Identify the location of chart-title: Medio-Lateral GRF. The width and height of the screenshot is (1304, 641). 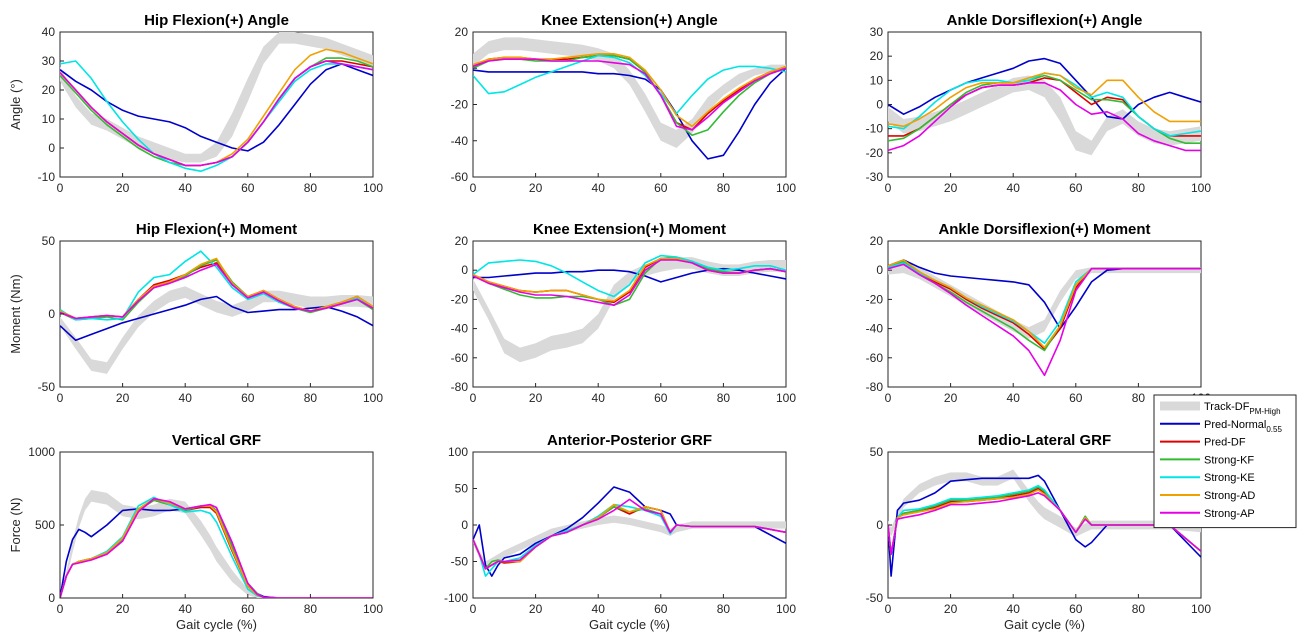
(1044, 440).